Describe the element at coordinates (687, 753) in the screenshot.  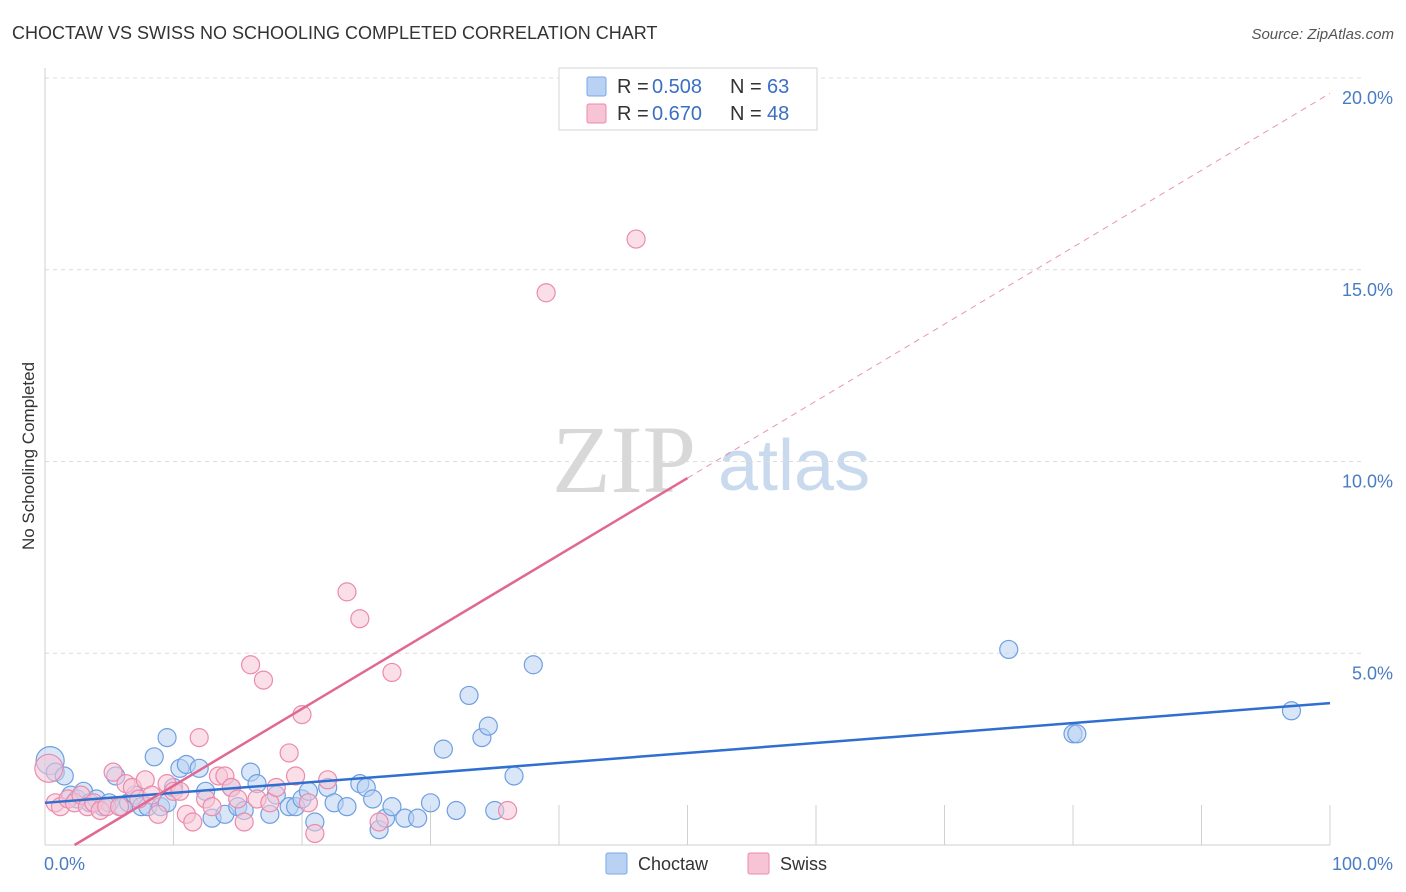
I see `choctaw-trend-line` at that location.